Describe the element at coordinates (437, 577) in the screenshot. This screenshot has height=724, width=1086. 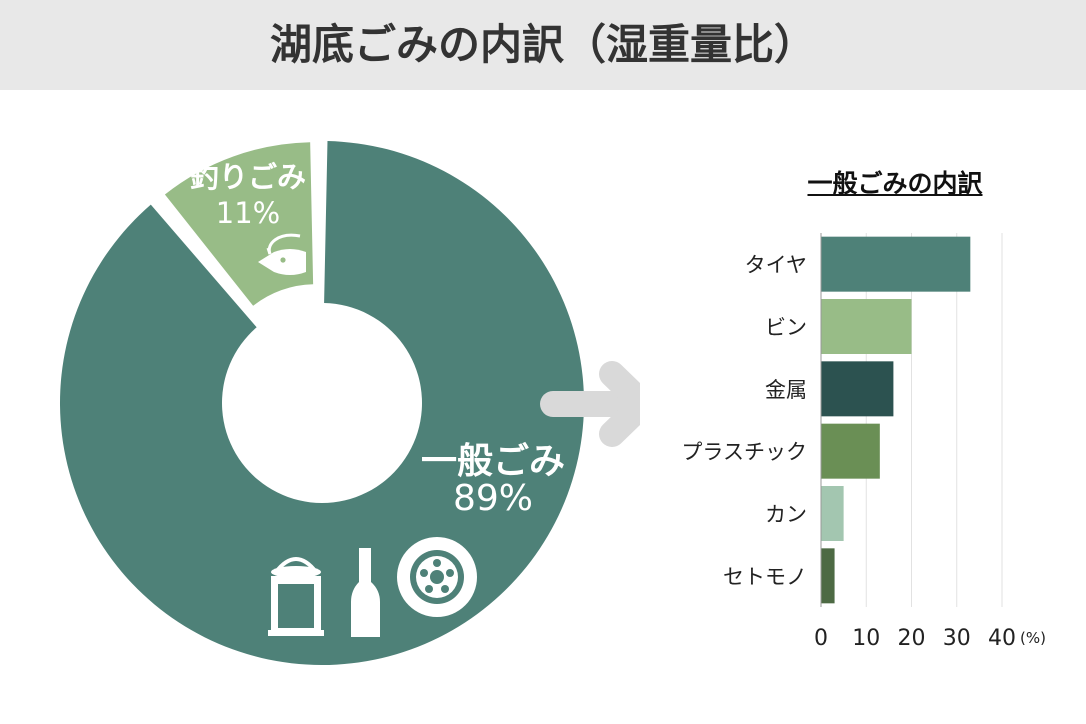
I see `tire-icon` at that location.